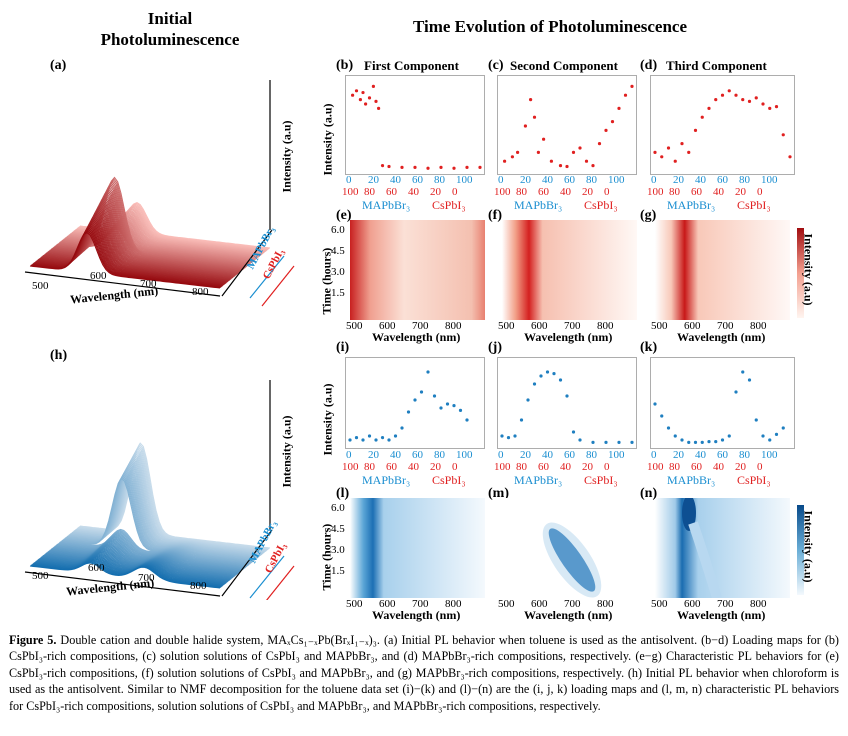 The height and width of the screenshot is (736, 848). Describe the element at coordinates (769, 180) in the screenshot. I see `mapbbr-tick: 100` at that location.